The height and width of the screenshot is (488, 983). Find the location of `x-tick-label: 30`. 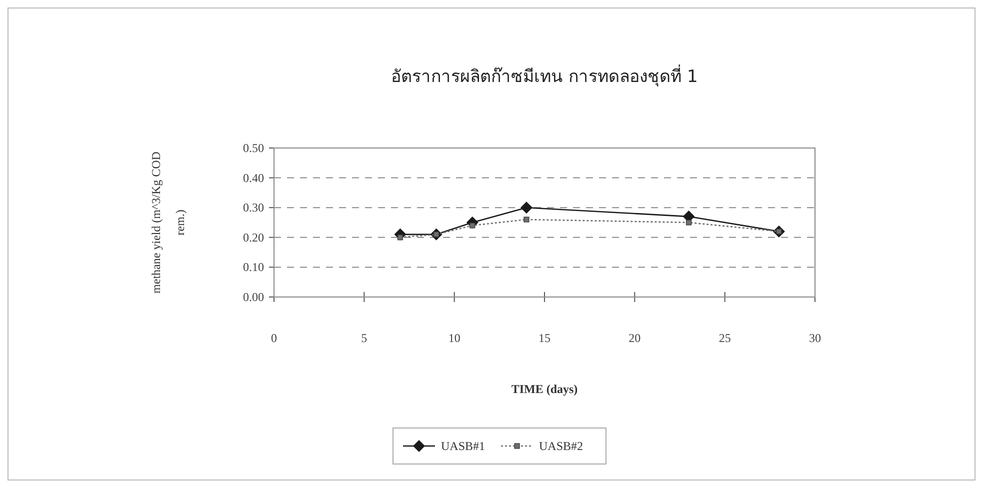

x-tick-label: 30 is located at coordinates (815, 338).